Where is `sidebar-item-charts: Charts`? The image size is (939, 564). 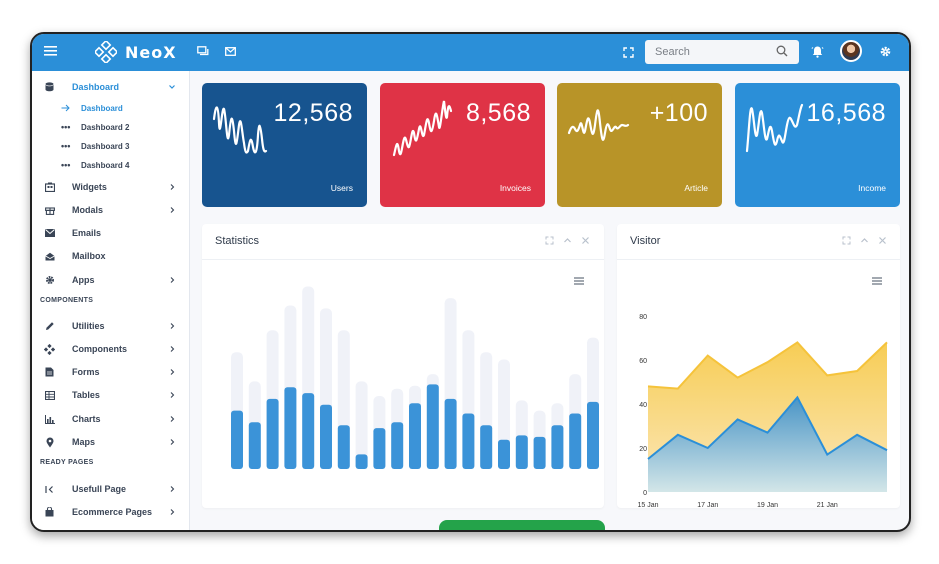
sidebar-item-charts: Charts is located at coordinates (111, 419).